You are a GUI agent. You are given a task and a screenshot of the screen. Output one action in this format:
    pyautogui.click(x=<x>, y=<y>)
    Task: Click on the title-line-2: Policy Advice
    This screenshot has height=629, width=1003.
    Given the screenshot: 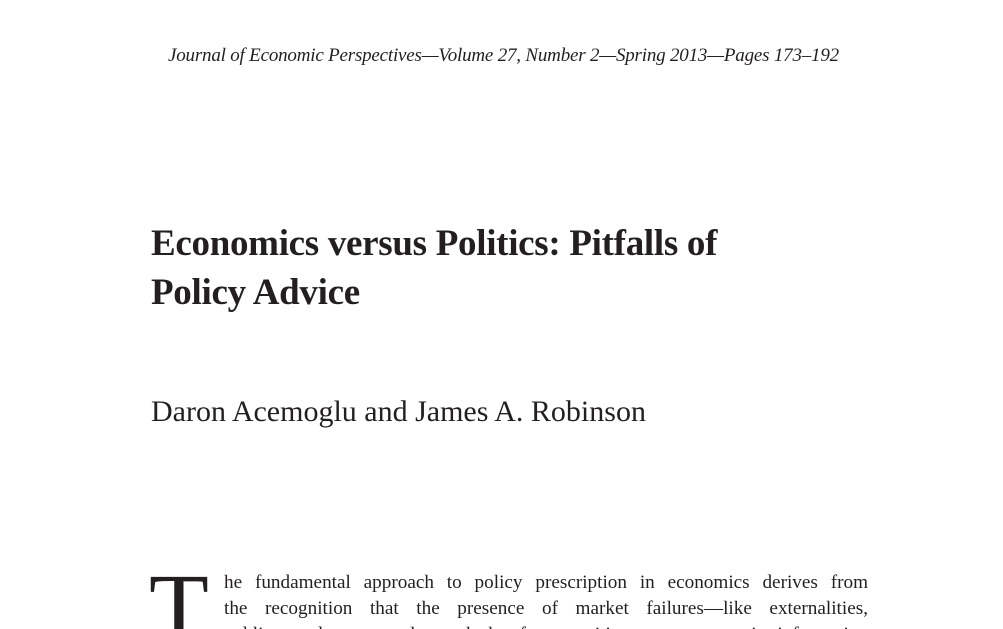 What is the action you would take?
    pyautogui.click(x=255, y=292)
    